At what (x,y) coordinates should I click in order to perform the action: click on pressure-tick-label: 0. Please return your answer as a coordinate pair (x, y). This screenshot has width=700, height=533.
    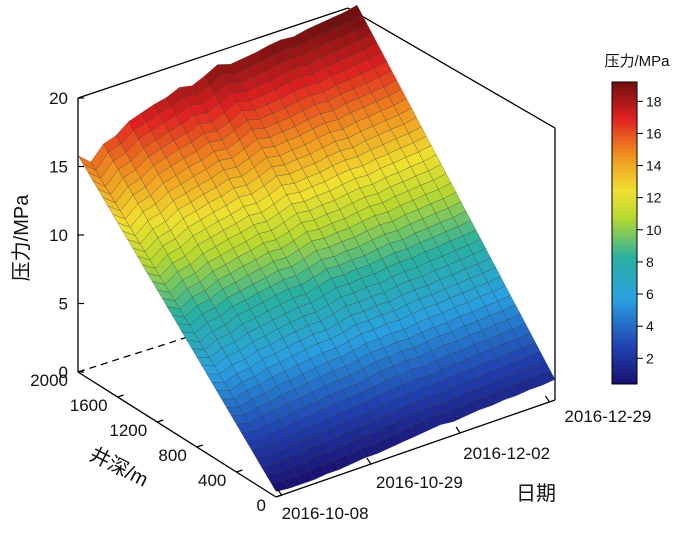
    Looking at the image, I should click on (63, 372).